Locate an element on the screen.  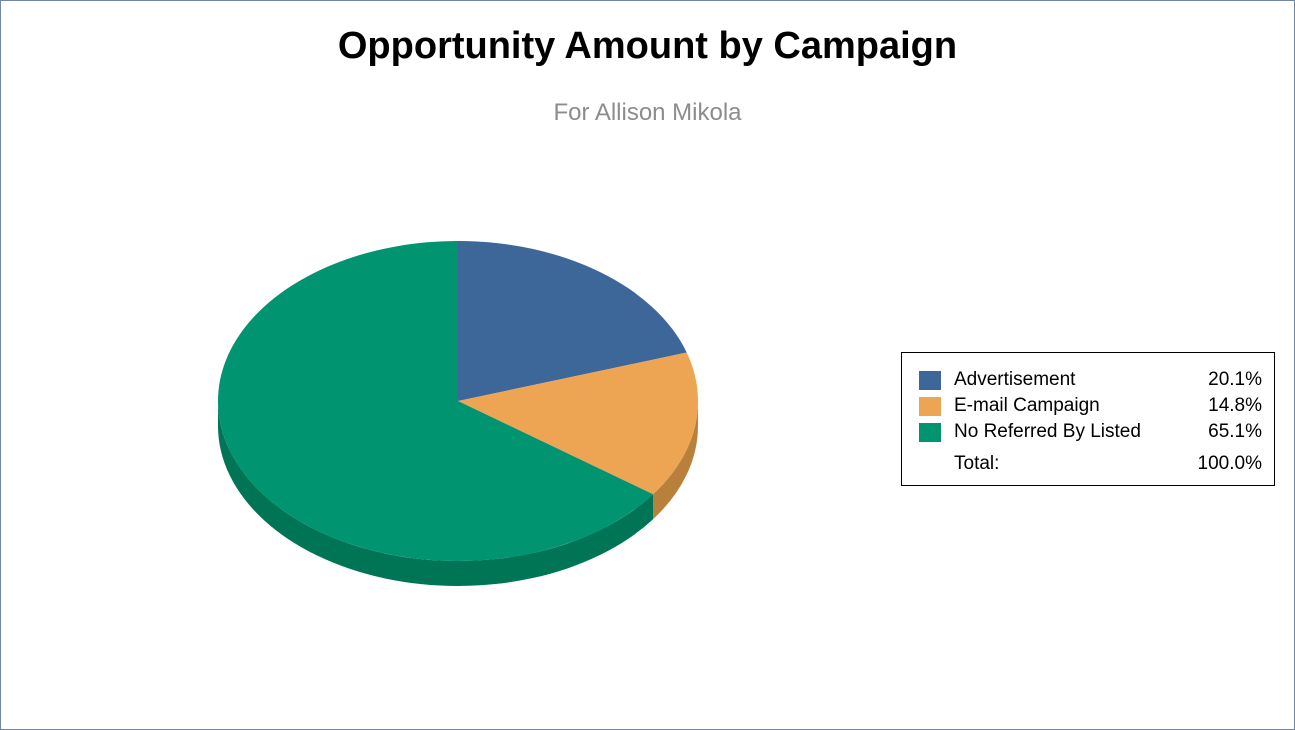
chart-subtitle: For Allison Mikola is located at coordinates (647, 112).